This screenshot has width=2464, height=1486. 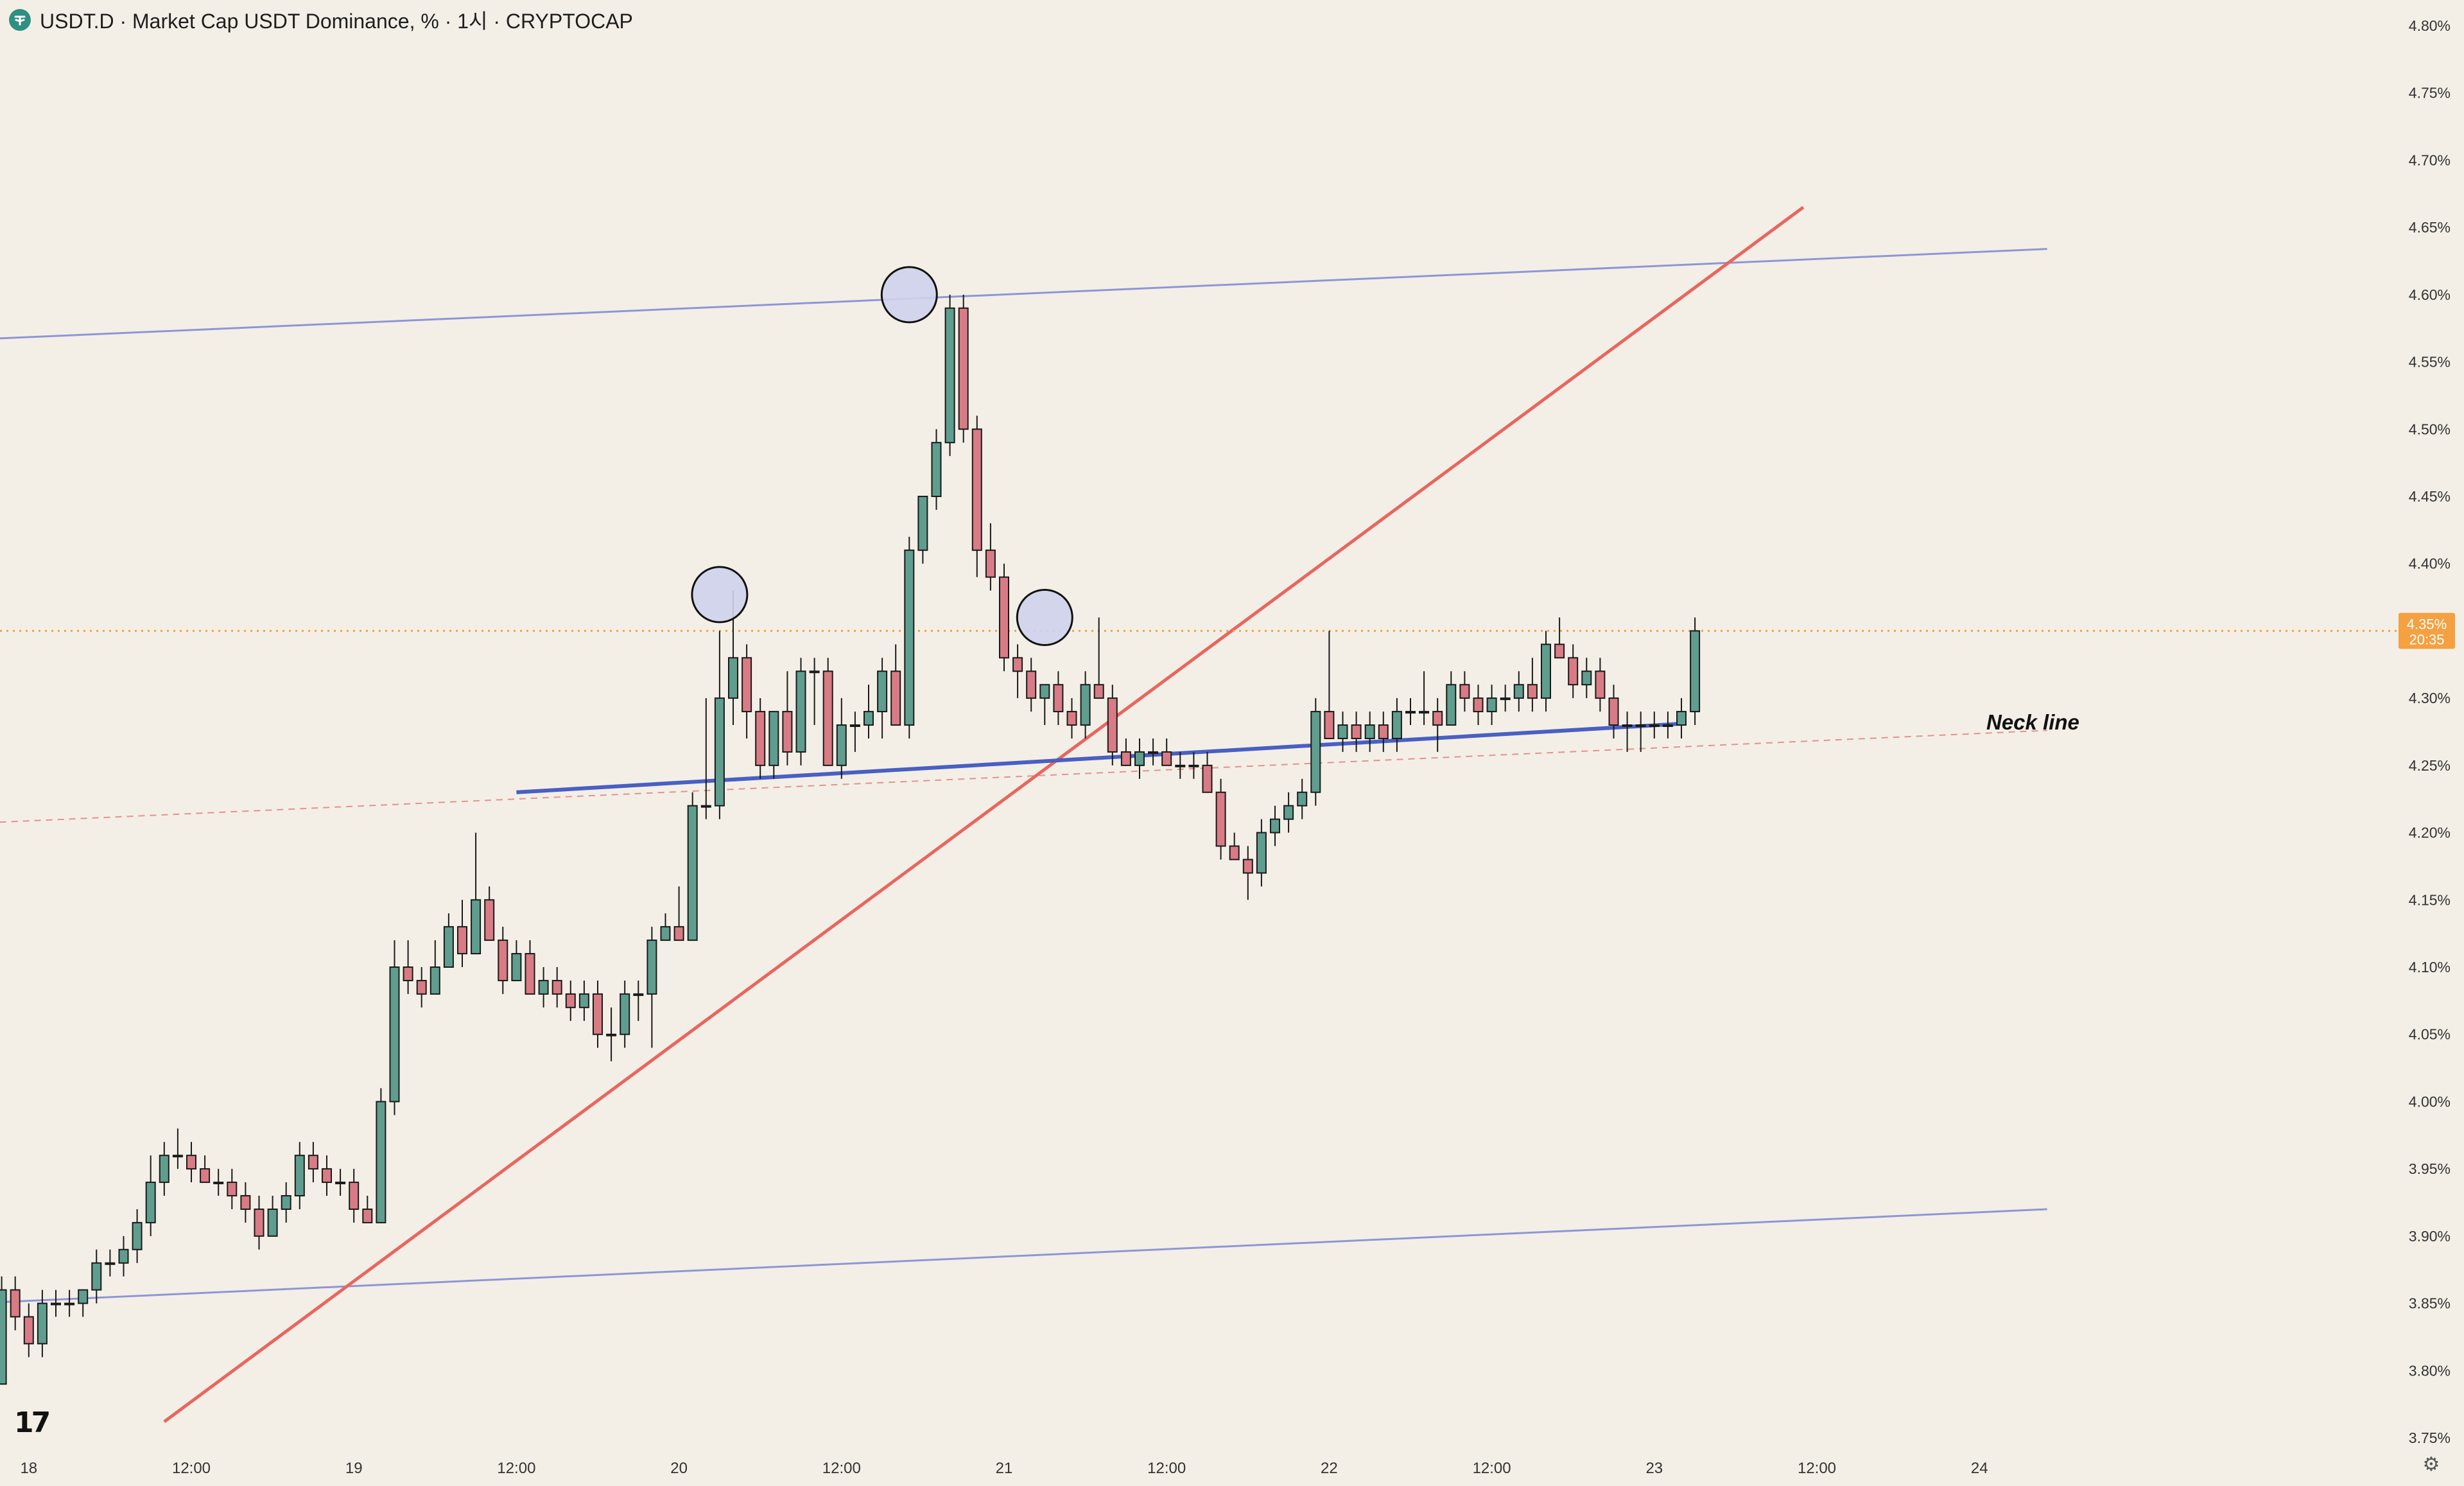 I want to click on dashed-support-line, so click(x=1023, y=783).